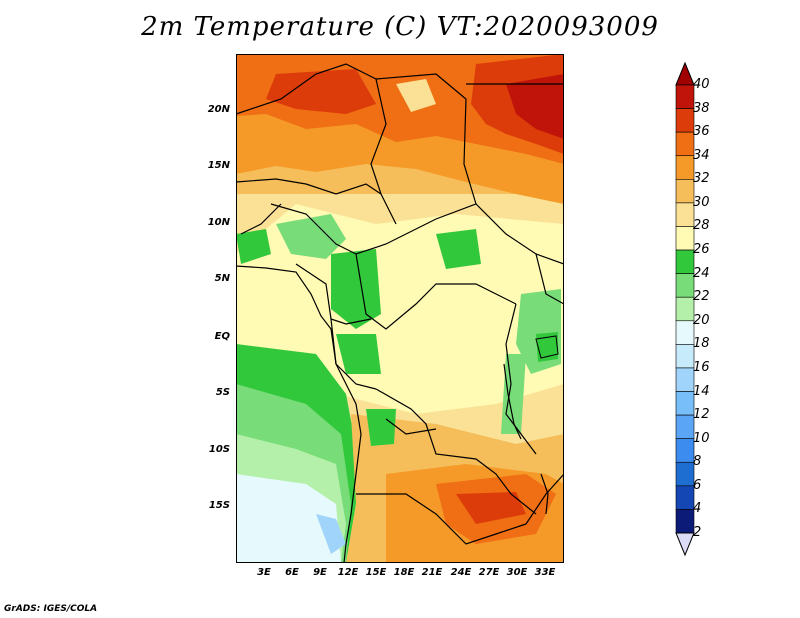 This screenshot has height=618, width=800. Describe the element at coordinates (701, 108) in the screenshot. I see `colorbar-level-label: 38` at that location.